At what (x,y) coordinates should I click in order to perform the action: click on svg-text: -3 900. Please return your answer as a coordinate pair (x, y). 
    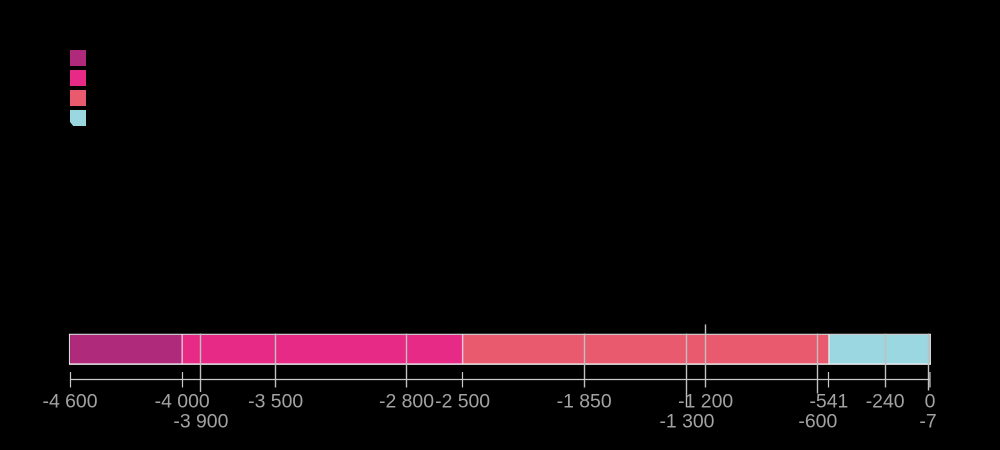
    Looking at the image, I should click on (200, 422).